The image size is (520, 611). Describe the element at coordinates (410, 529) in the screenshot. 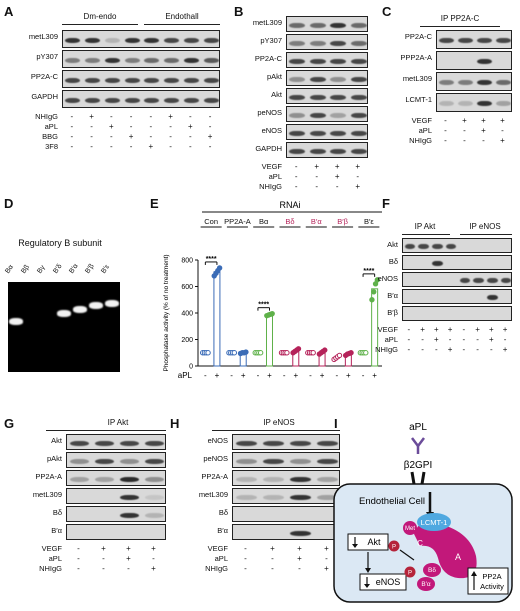

I see `met-label: Met` at that location.